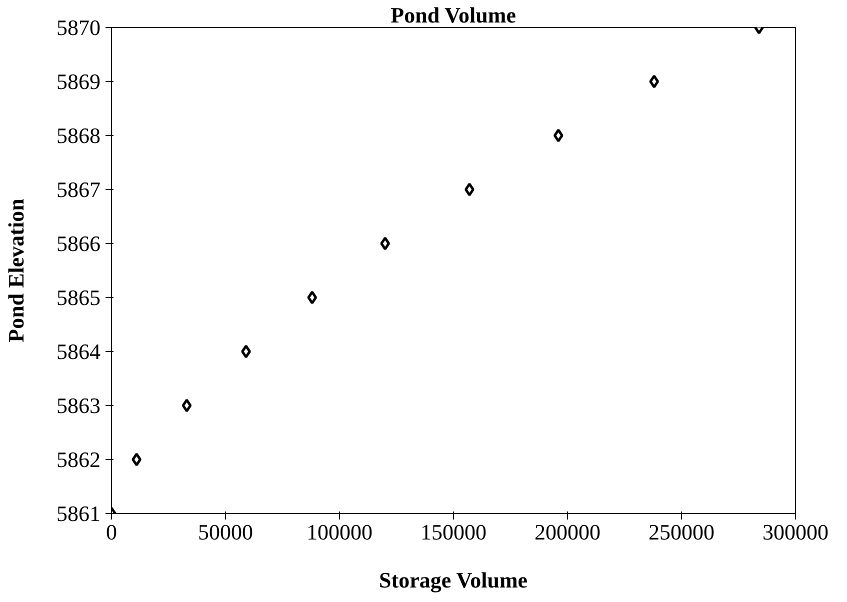 This screenshot has width=847, height=602. Describe the element at coordinates (78, 243) in the screenshot. I see `y-tick-label: 5866` at that location.